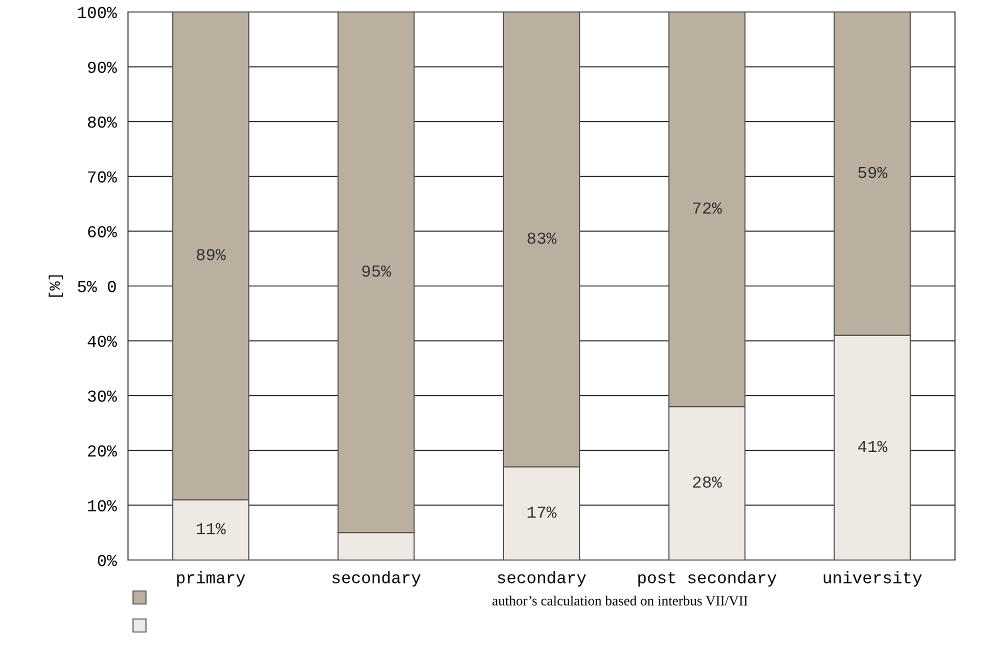  What do you see at coordinates (102, 506) in the screenshot?
I see `y-tick-label: 10%` at bounding box center [102, 506].